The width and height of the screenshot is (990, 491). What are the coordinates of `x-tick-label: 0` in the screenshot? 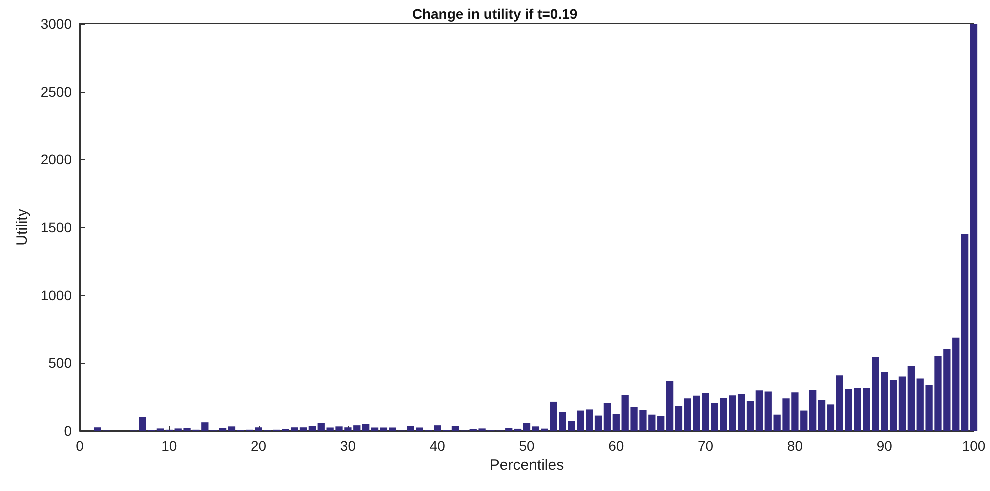 It's located at (80, 446).